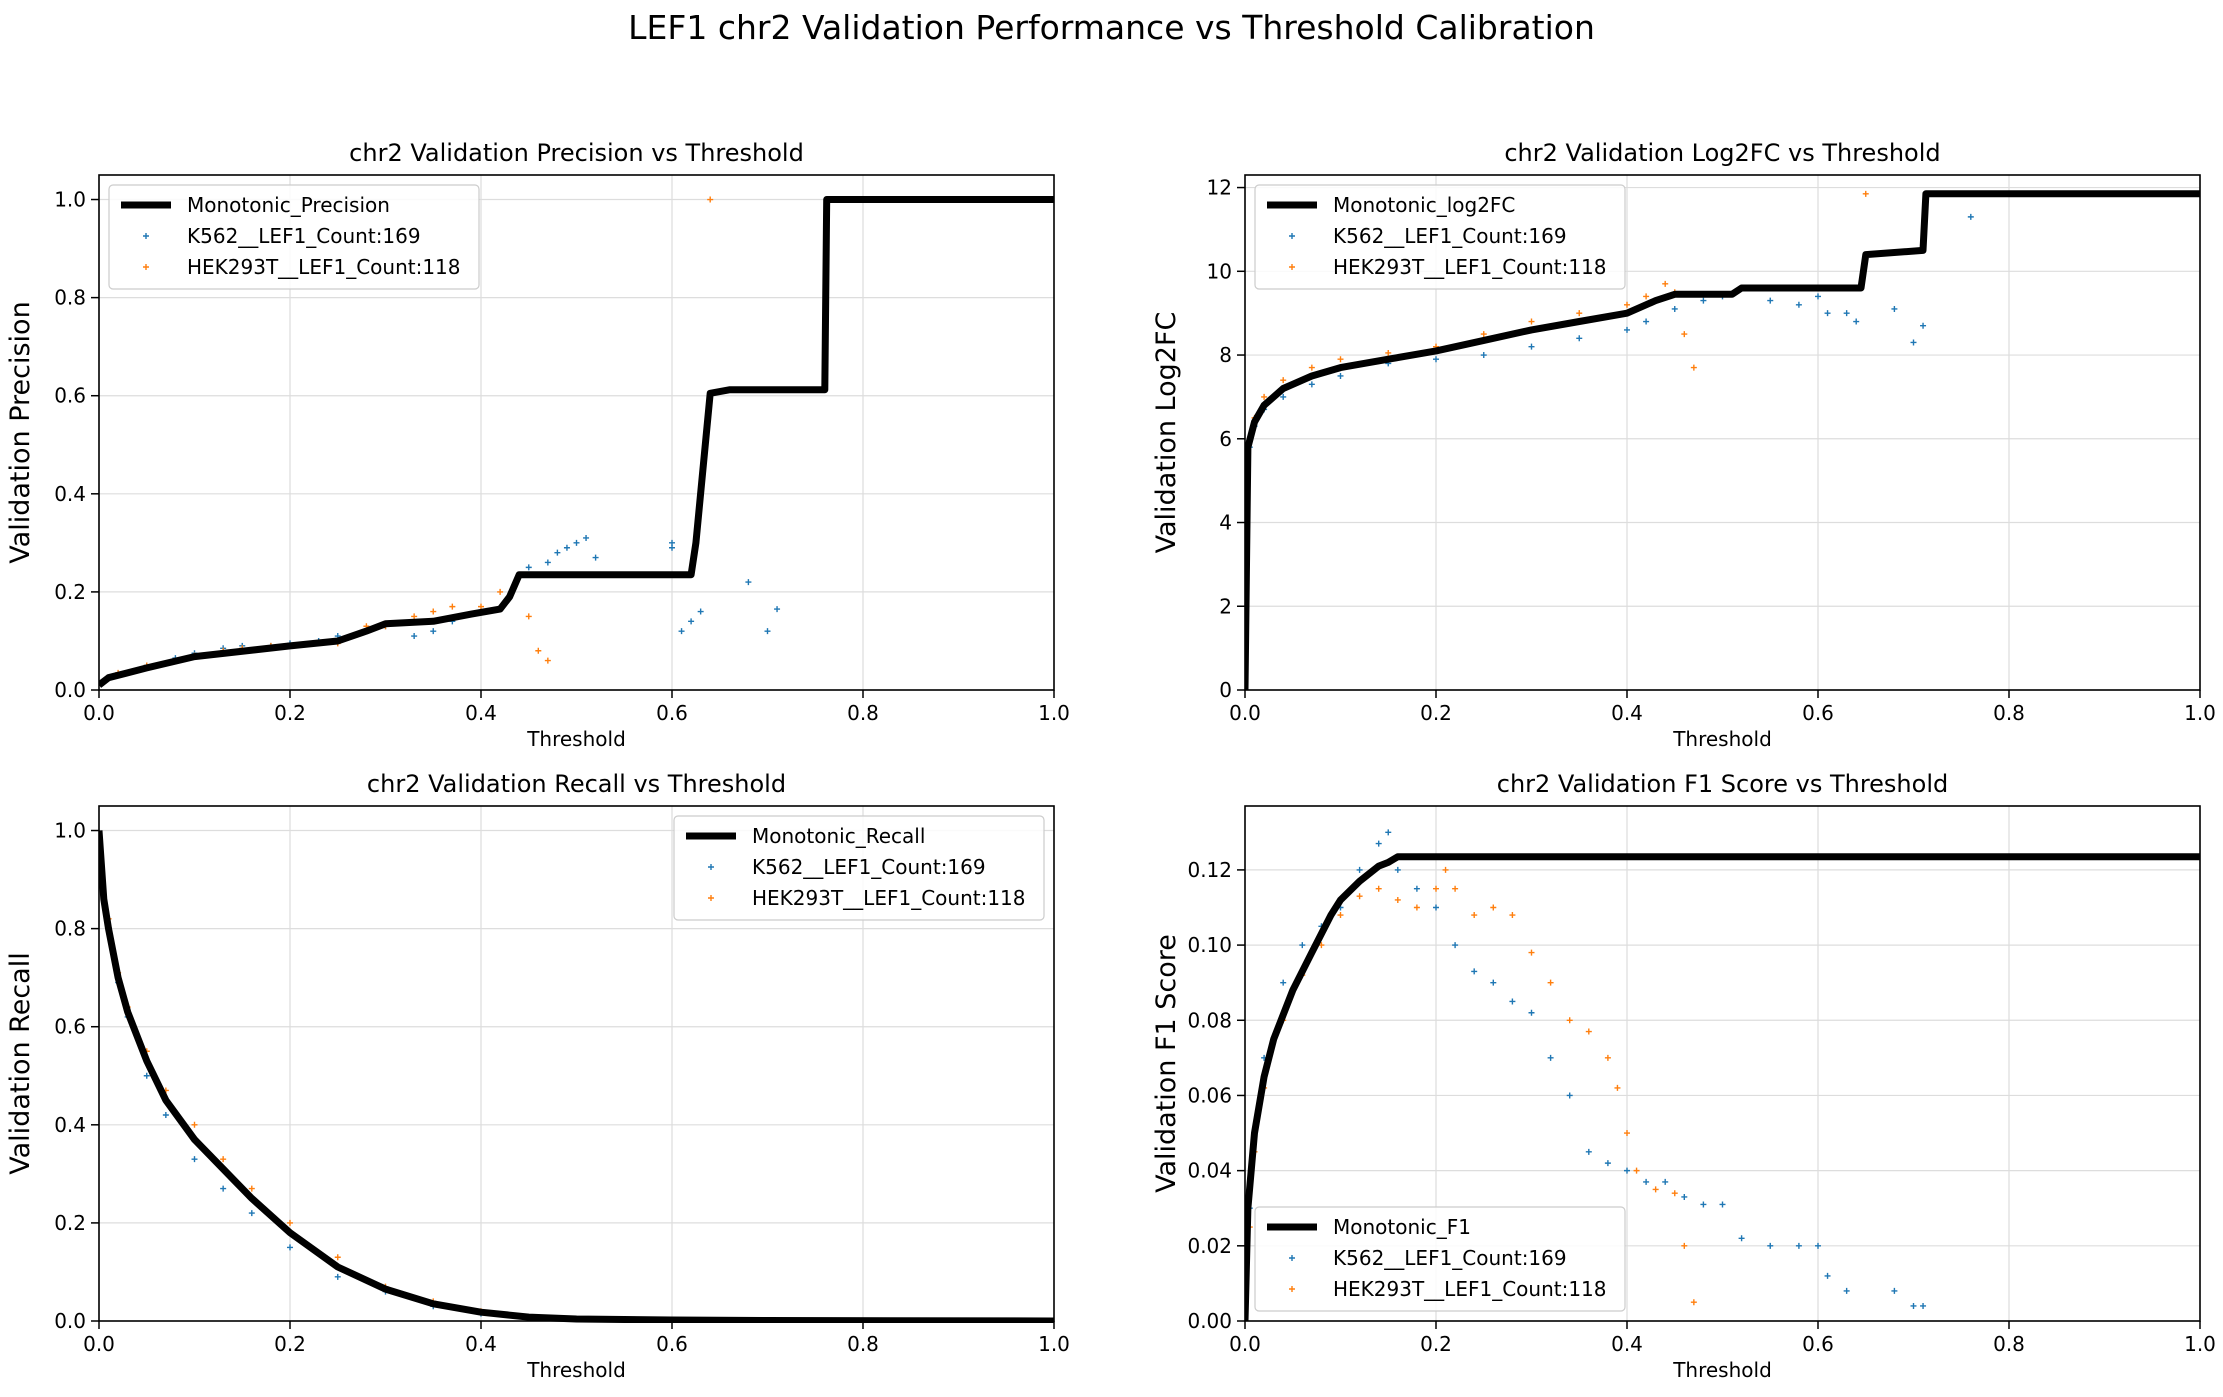 Image resolution: width=2223 pixels, height=1397 pixels. Describe the element at coordinates (290, 713) in the screenshot. I see `x-tick-label: 0.2` at that location.